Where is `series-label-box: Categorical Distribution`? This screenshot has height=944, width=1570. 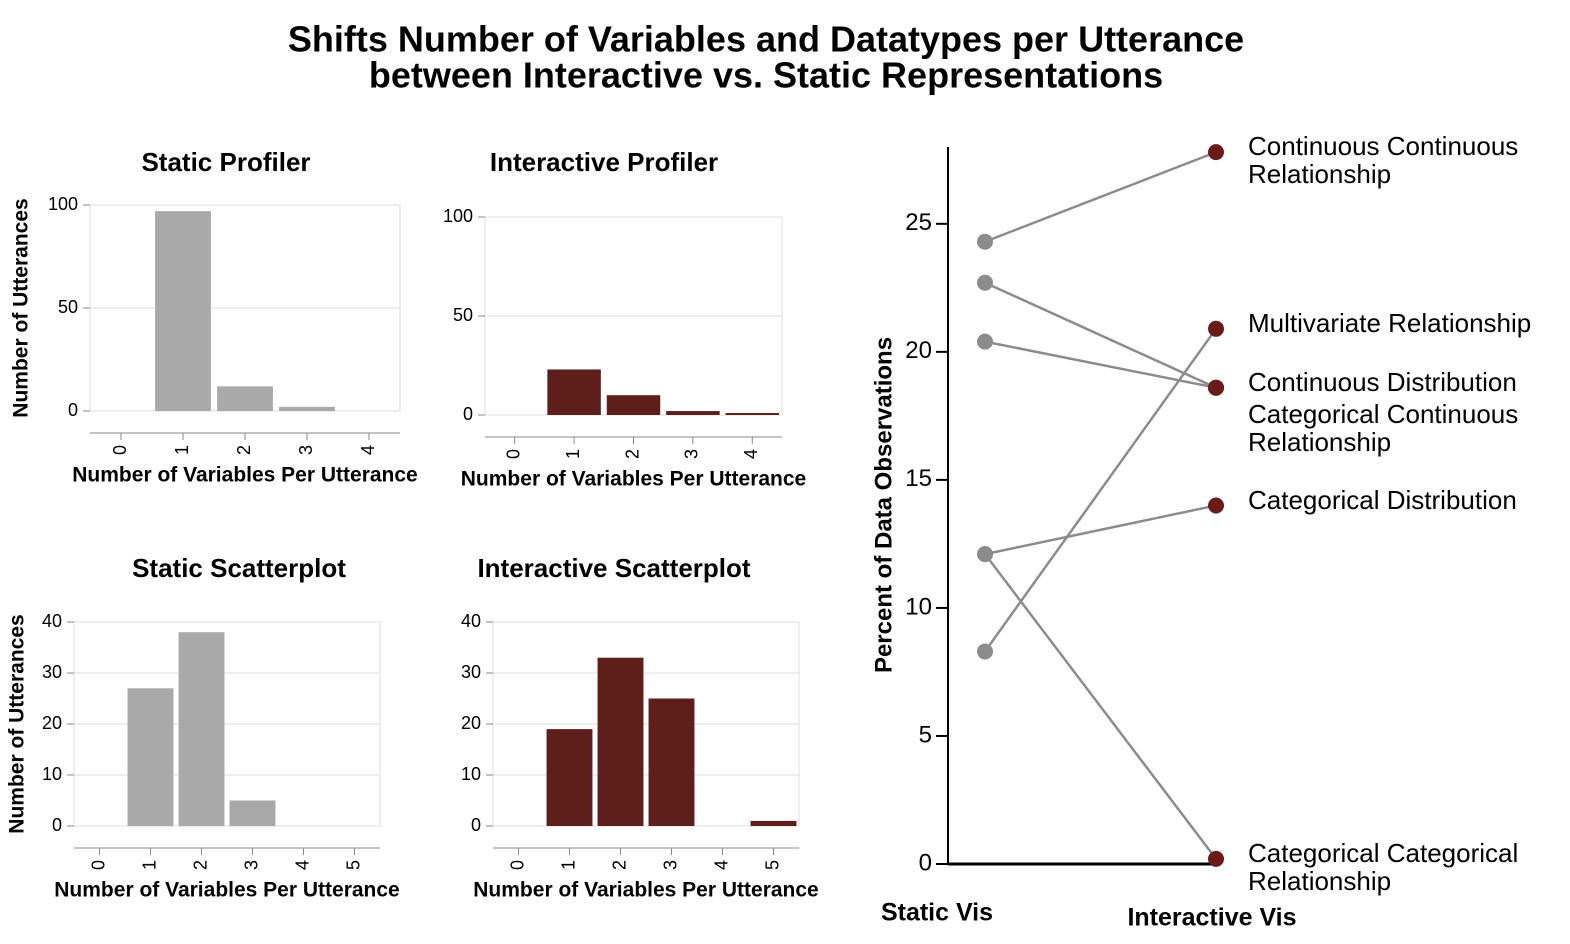
series-label-box: Categorical Distribution is located at coordinates (1382, 500).